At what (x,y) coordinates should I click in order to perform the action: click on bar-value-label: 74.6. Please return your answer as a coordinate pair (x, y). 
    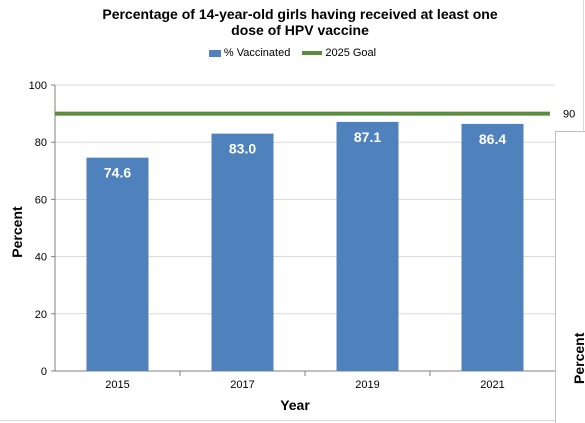
    Looking at the image, I should click on (117, 173).